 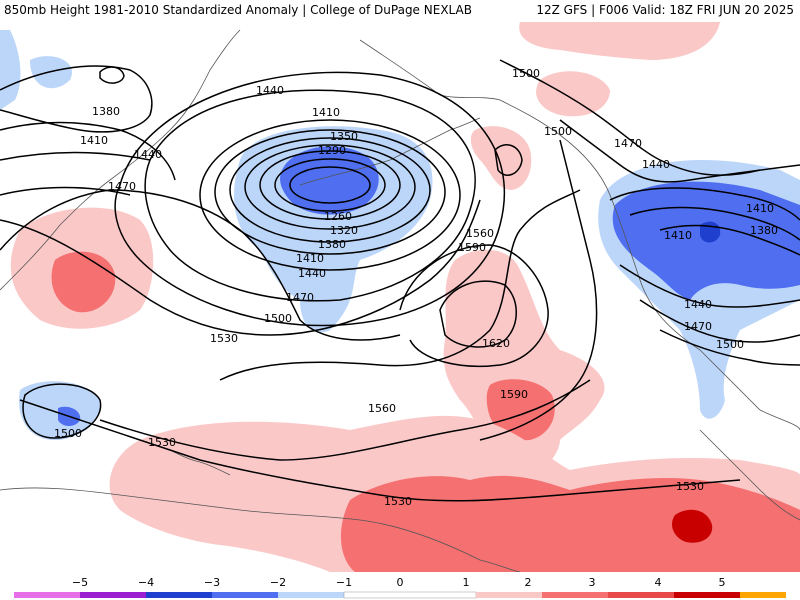 I want to click on pos4-region-south, so click(x=692, y=526).